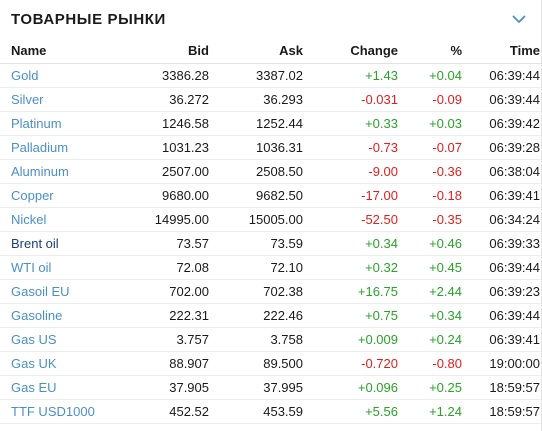 The width and height of the screenshot is (542, 431). Describe the element at coordinates (350, 267) in the screenshot. I see `change-value: +0.32` at that location.